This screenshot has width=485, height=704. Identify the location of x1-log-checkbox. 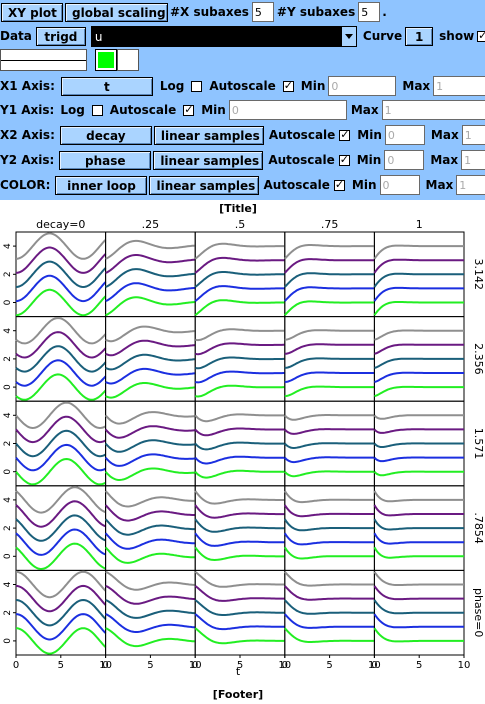
(197, 86).